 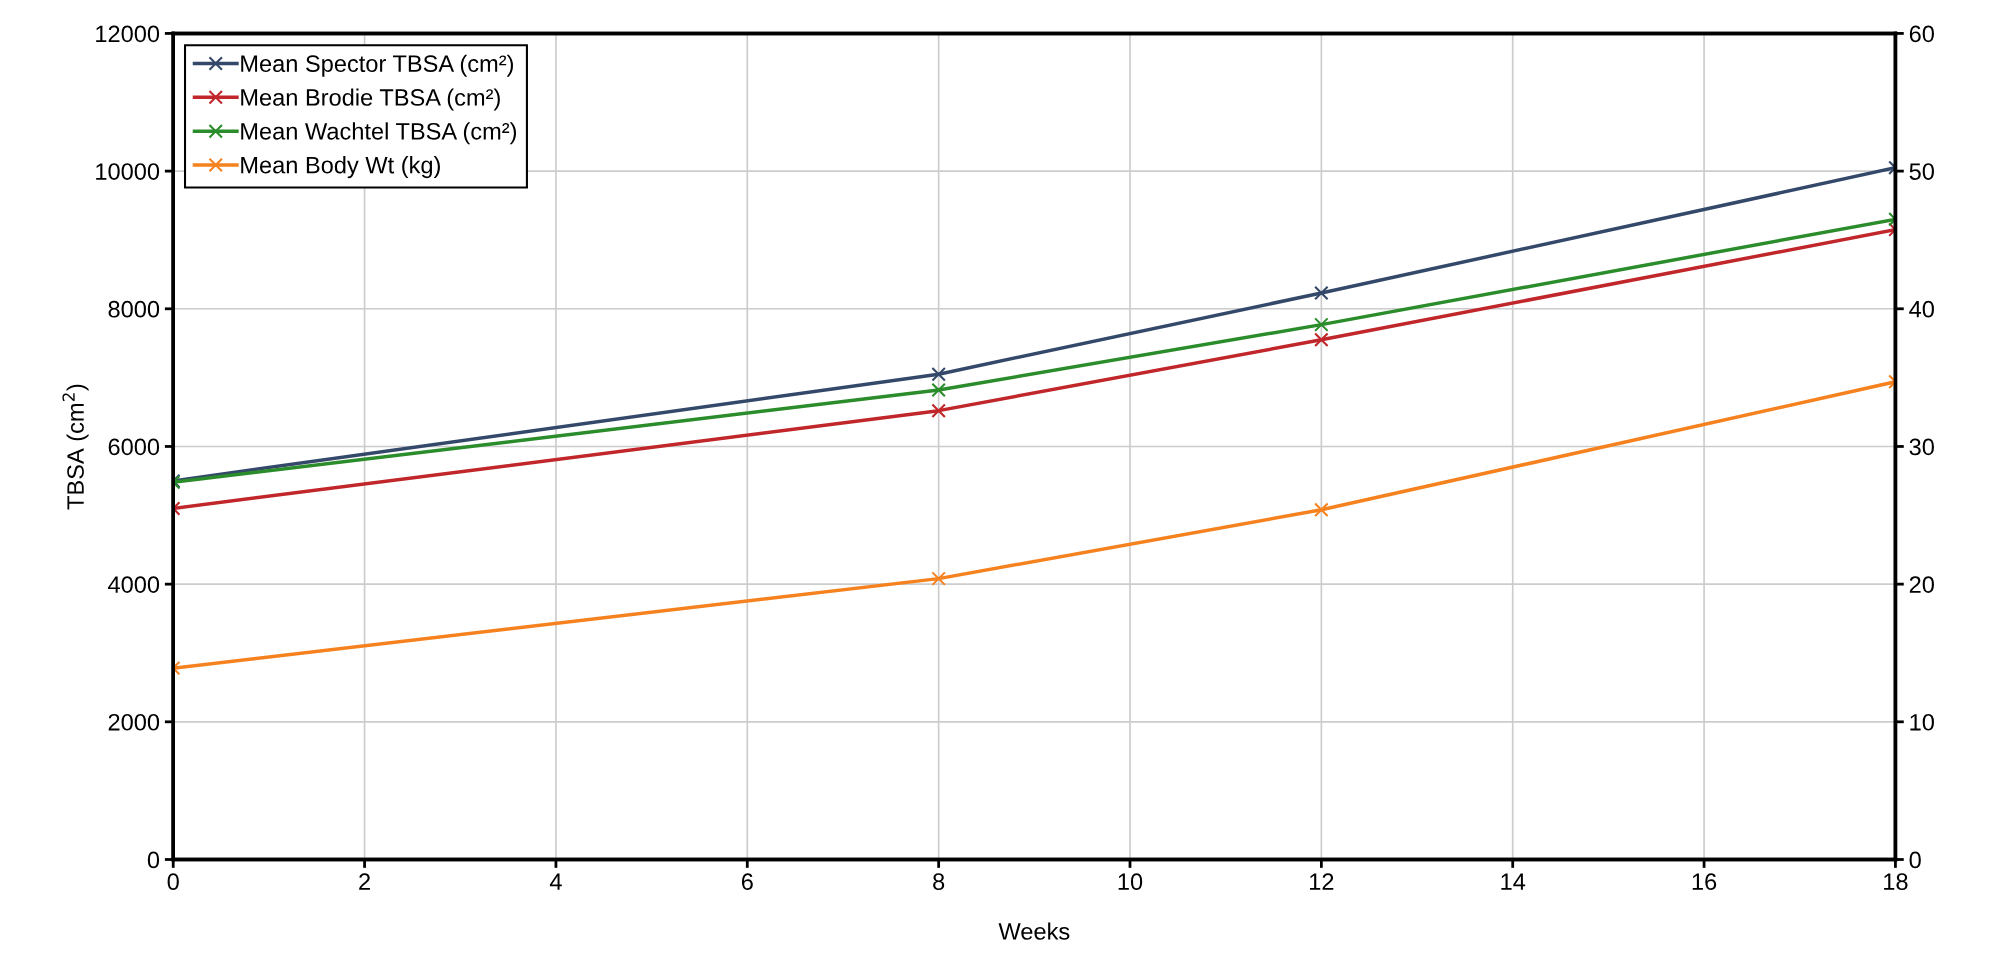 What do you see at coordinates (1921, 447) in the screenshot?
I see `y2-tick-label: 30` at bounding box center [1921, 447].